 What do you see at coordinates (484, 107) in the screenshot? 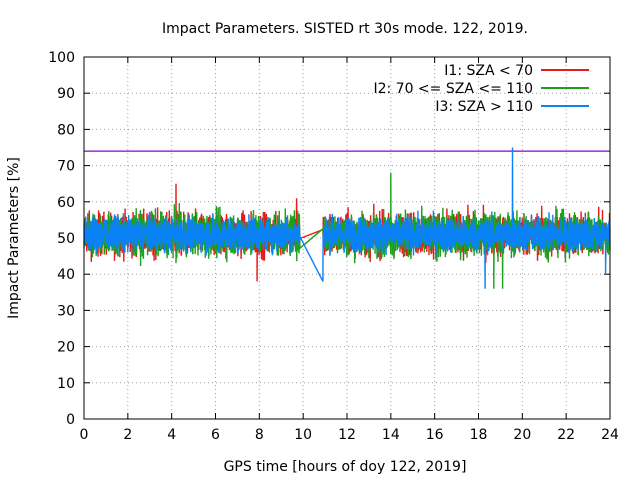
I see `legend-label-i3: I3: SZA > 110` at bounding box center [484, 107].